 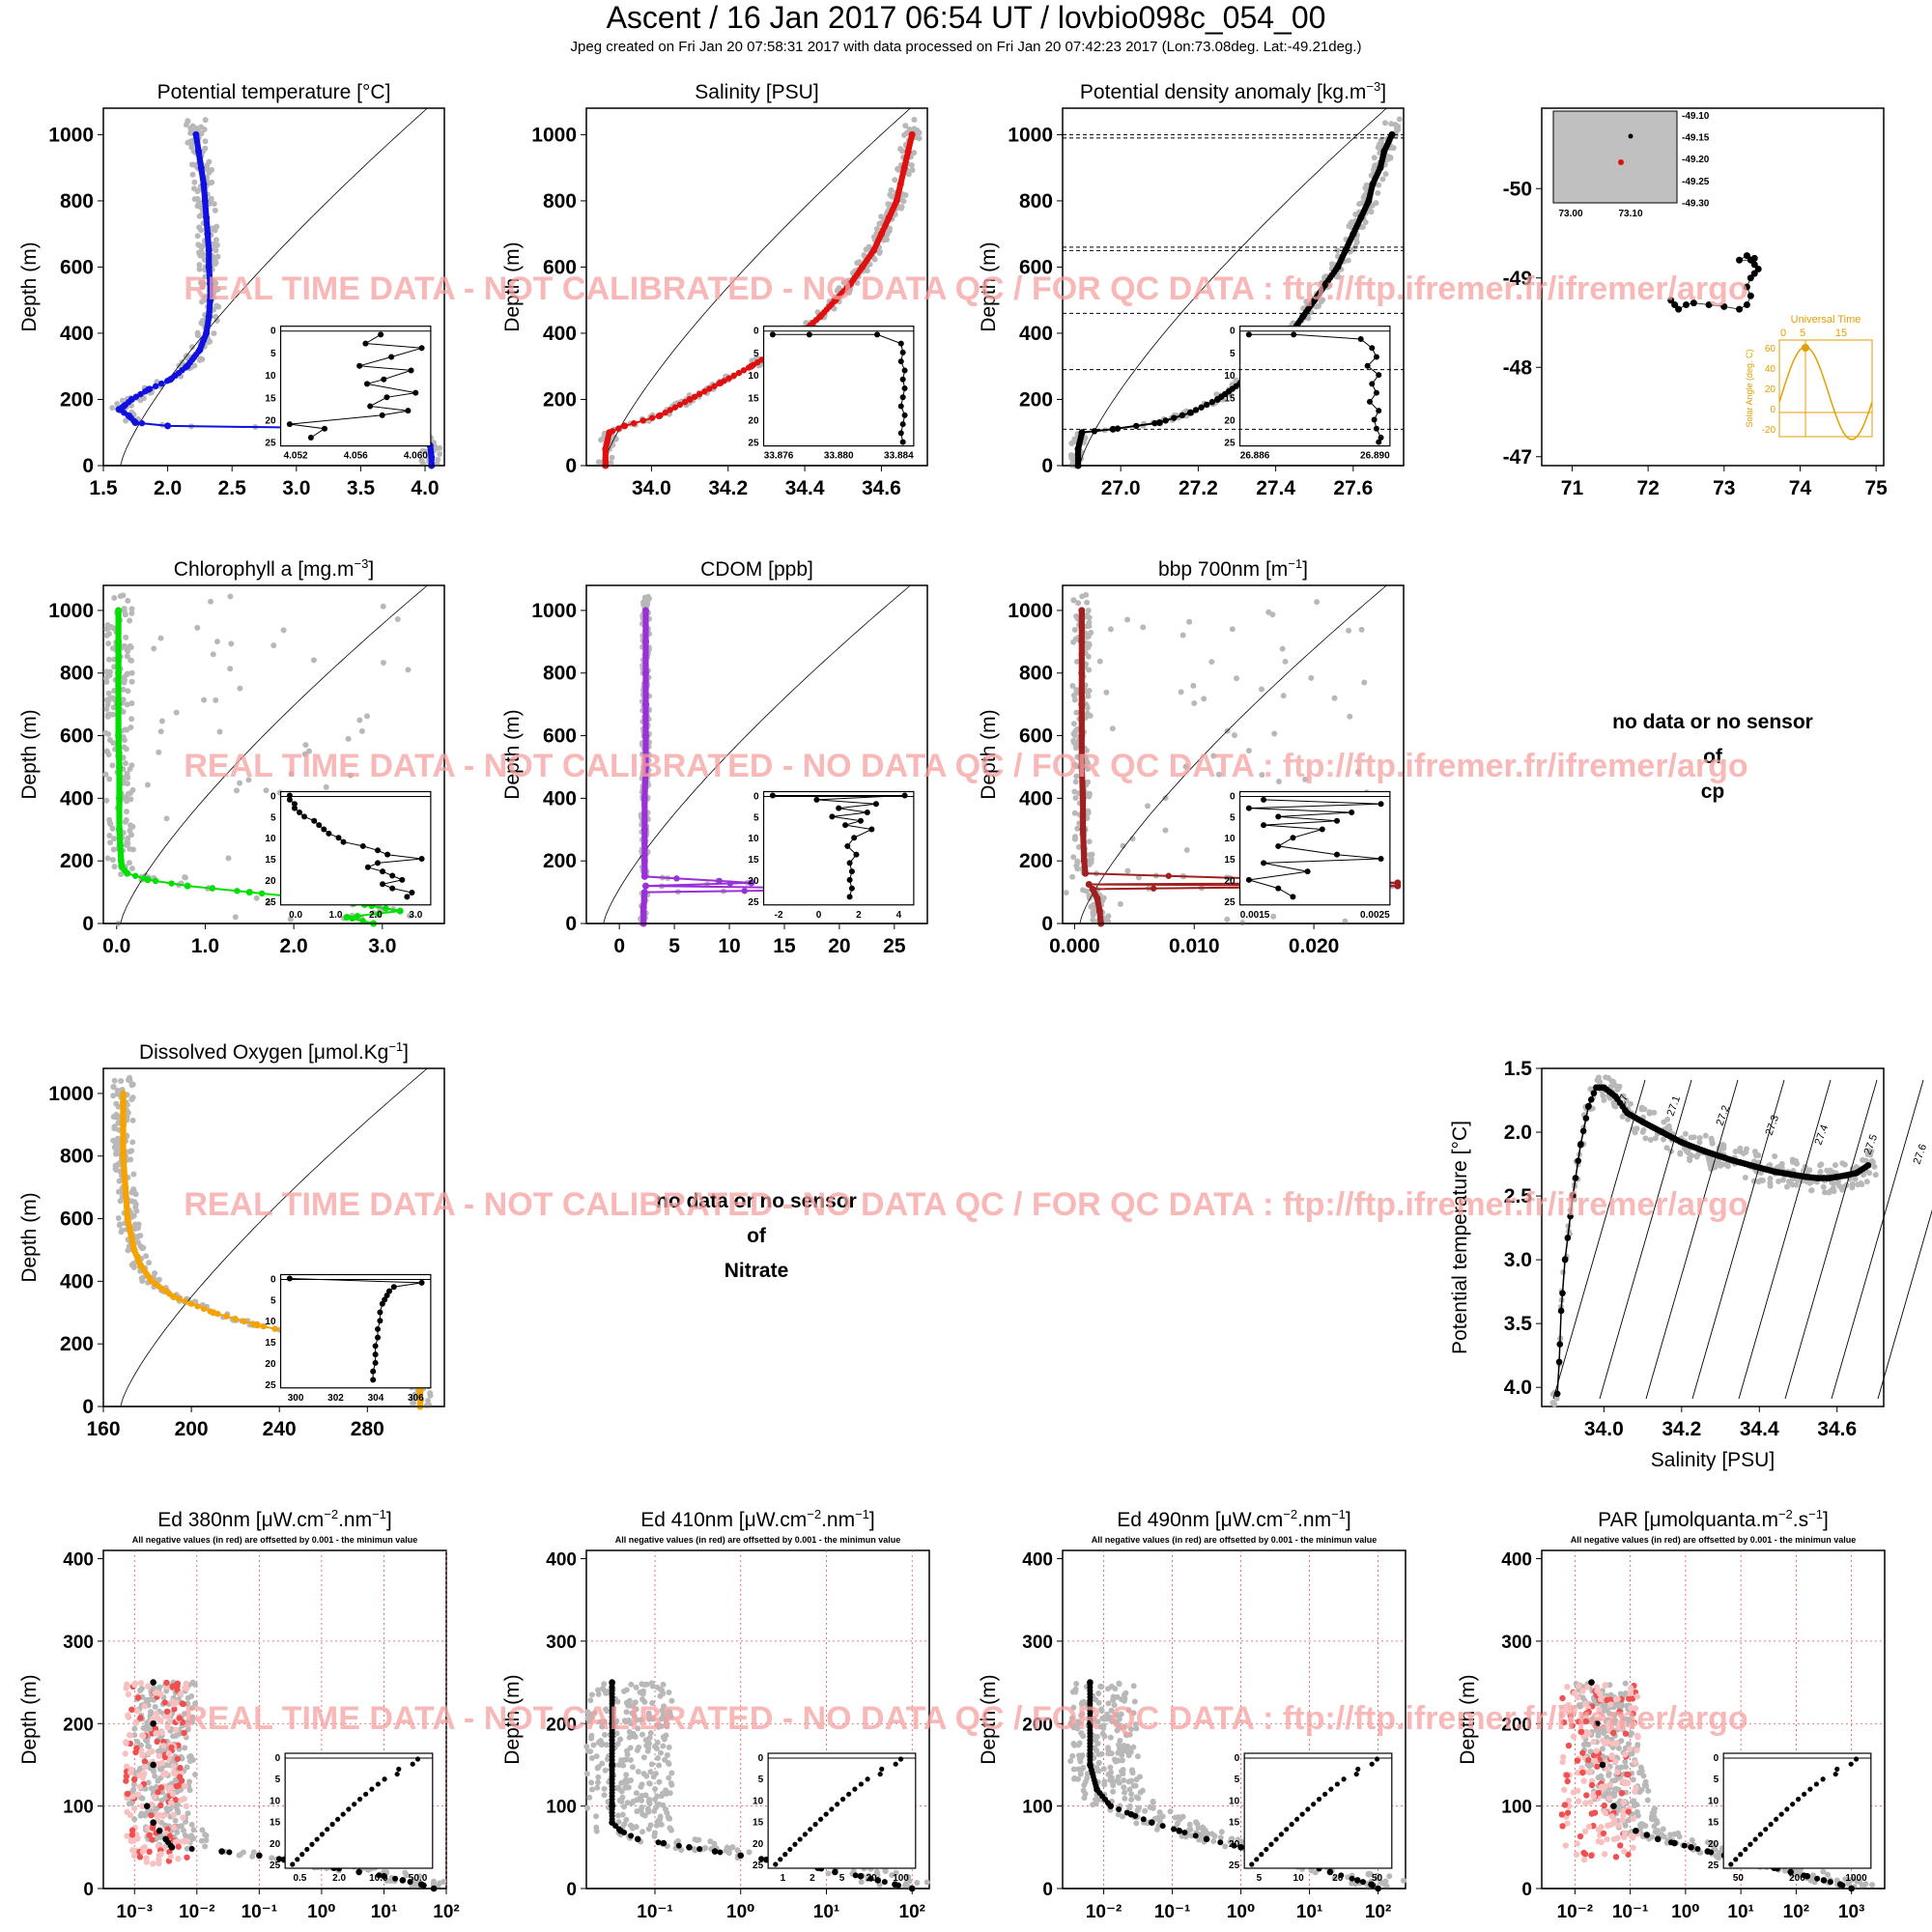 I want to click on inset-x-tick-label: 33.876, so click(x=779, y=456).